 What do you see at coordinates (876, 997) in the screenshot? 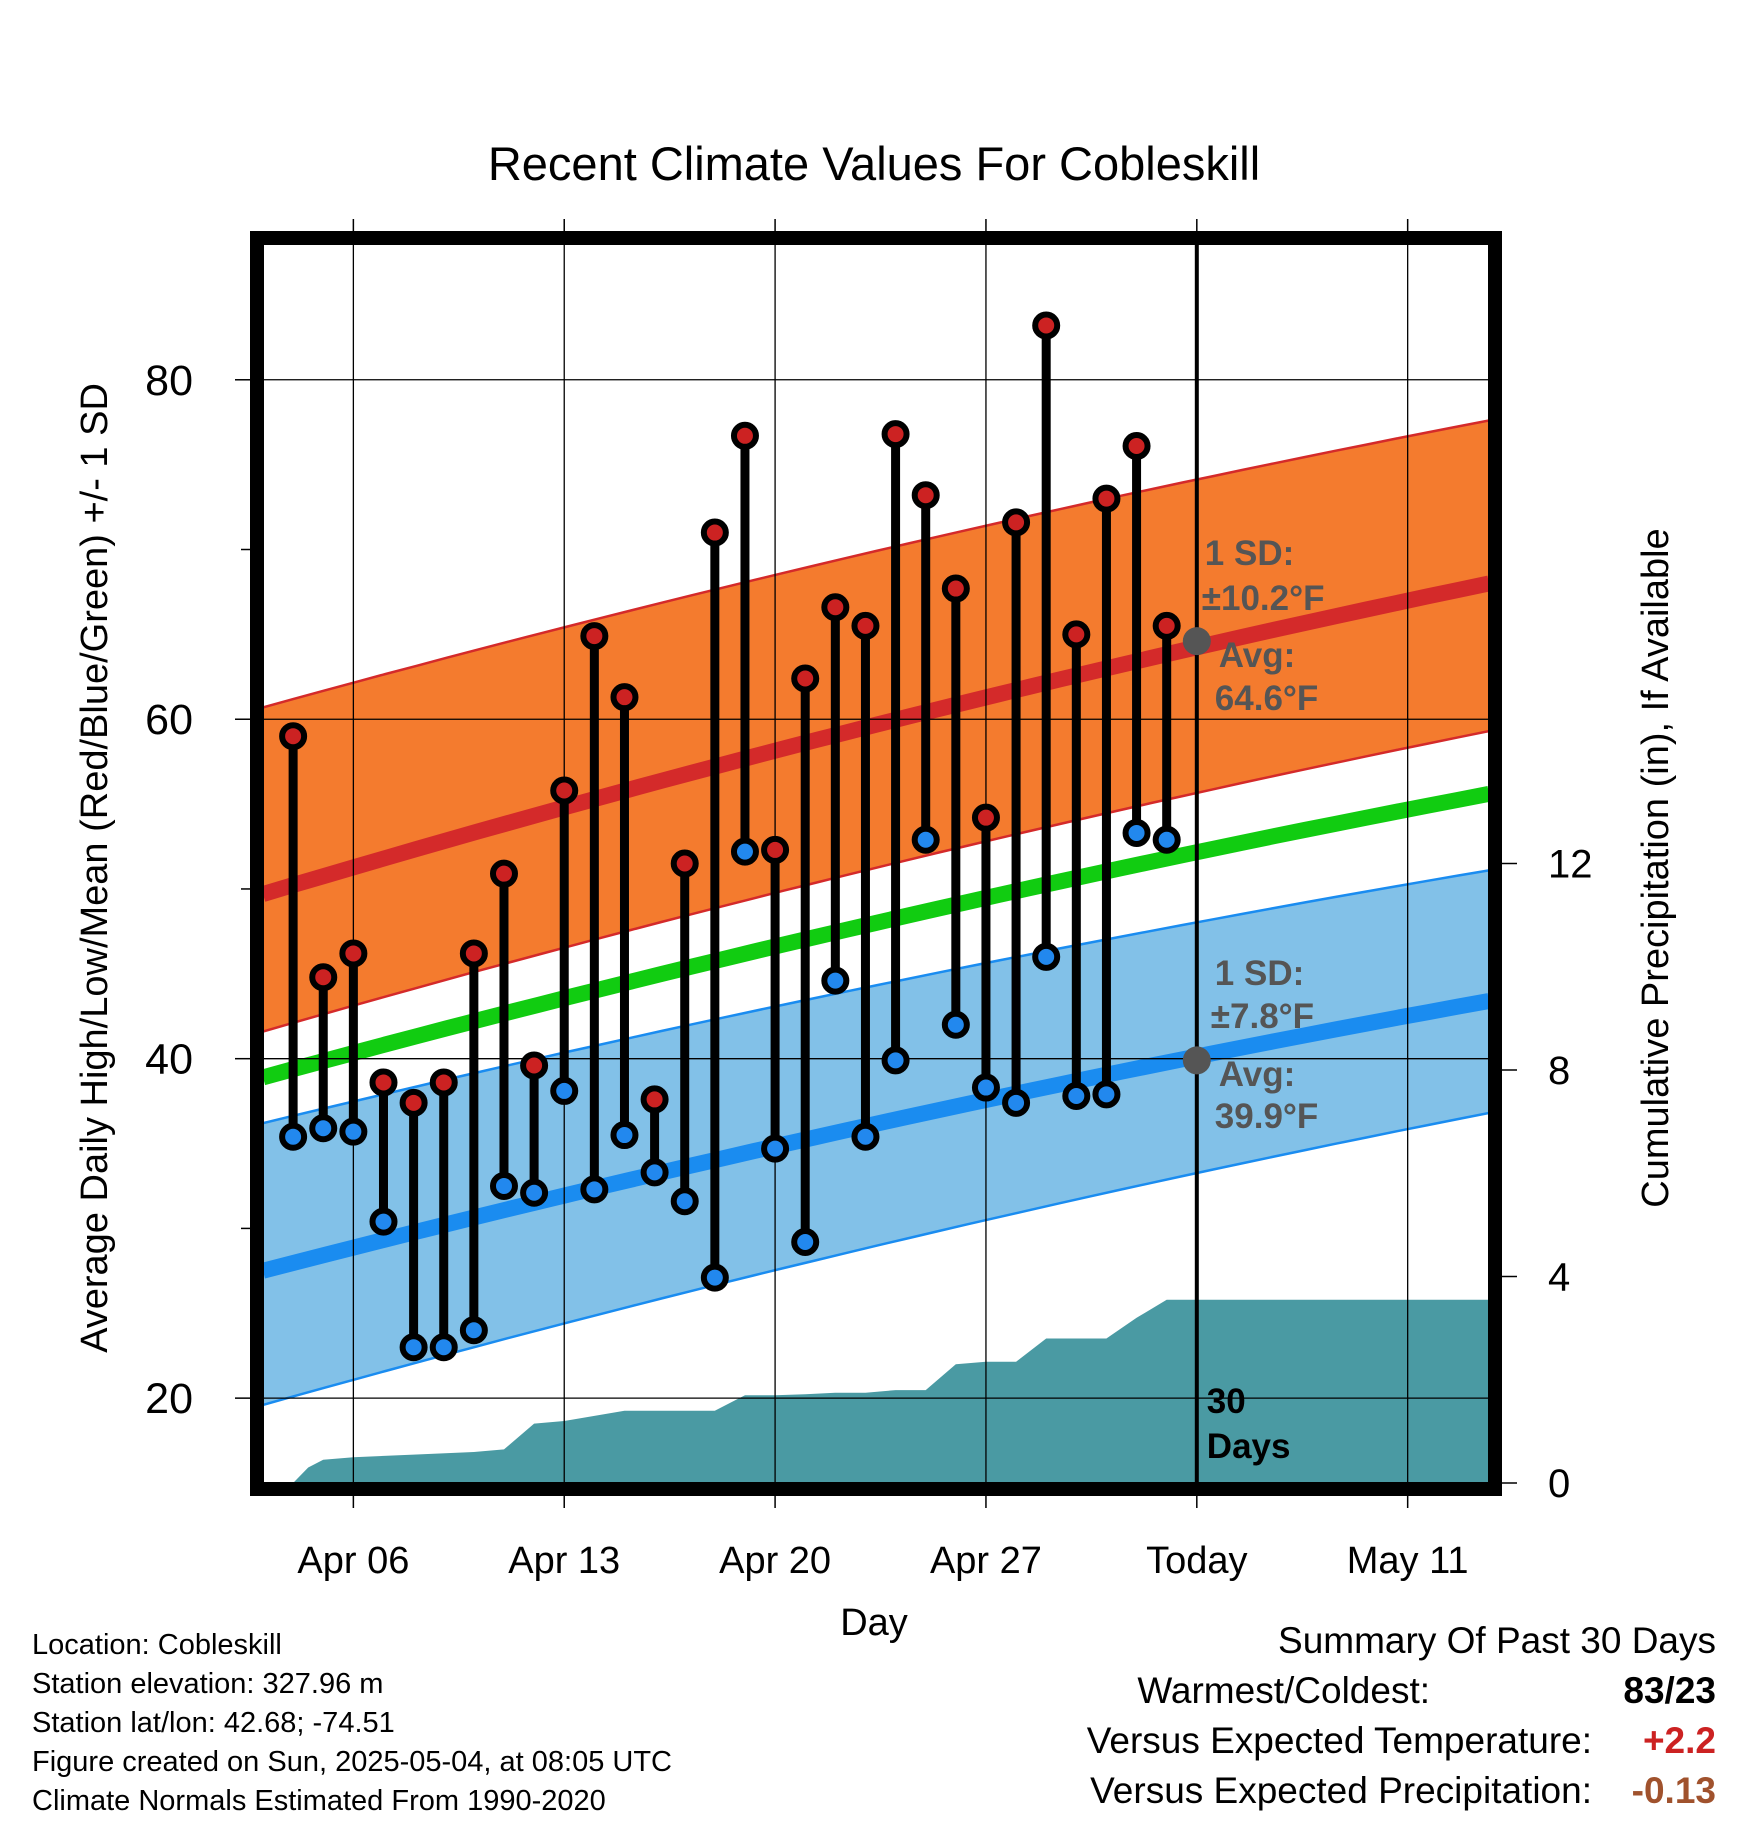
I see `low-sd-upper-edge` at bounding box center [876, 997].